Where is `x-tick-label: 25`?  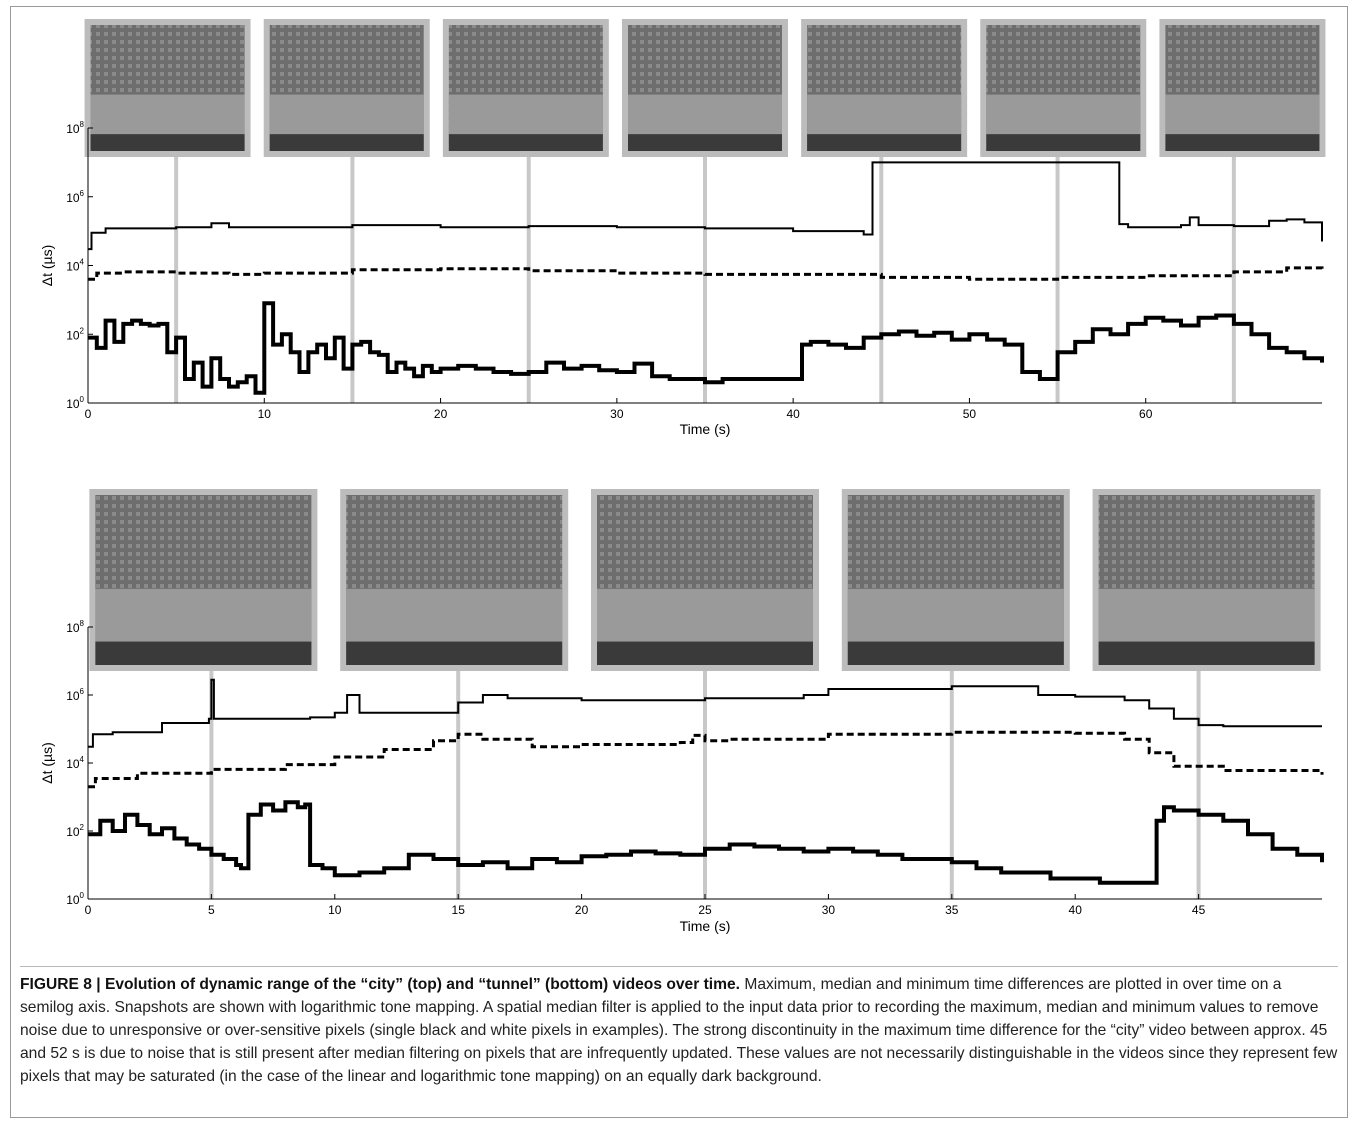
x-tick-label: 25 is located at coordinates (705, 910).